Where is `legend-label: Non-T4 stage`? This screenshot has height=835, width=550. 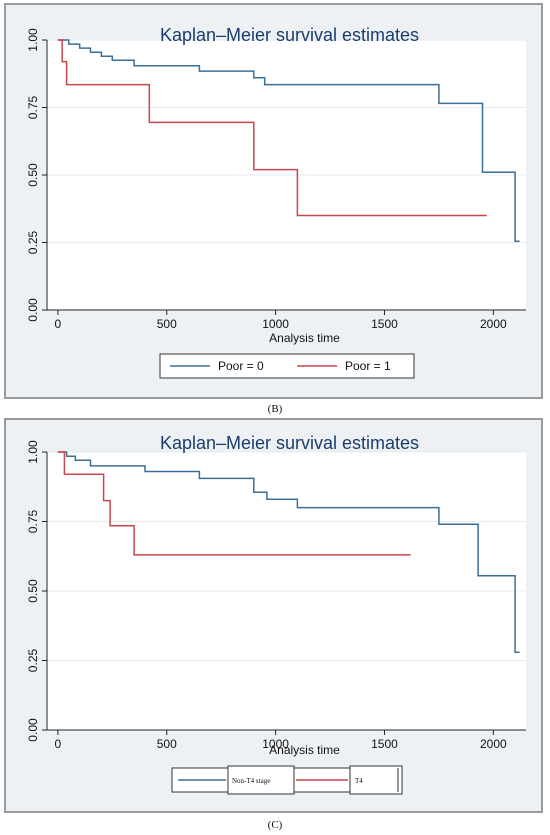
legend-label: Non-T4 stage is located at coordinates (251, 781).